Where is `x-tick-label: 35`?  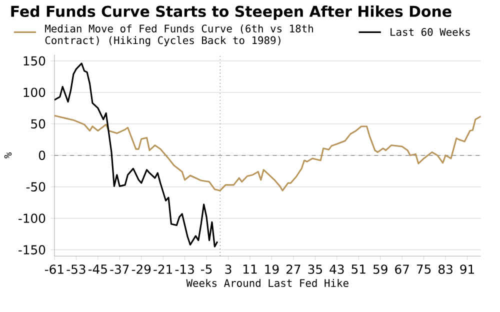
x-tick-label: 35 is located at coordinates (315, 269).